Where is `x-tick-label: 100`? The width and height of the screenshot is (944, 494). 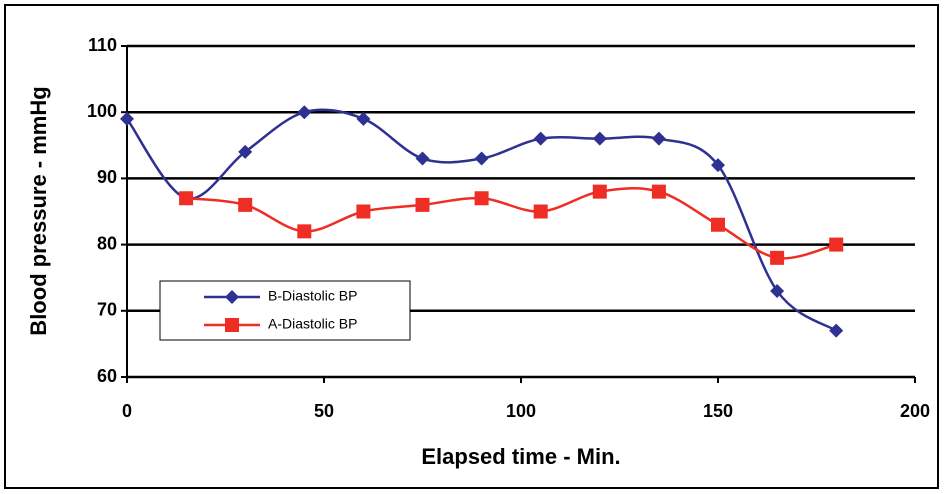
x-tick-label: 100 is located at coordinates (521, 411).